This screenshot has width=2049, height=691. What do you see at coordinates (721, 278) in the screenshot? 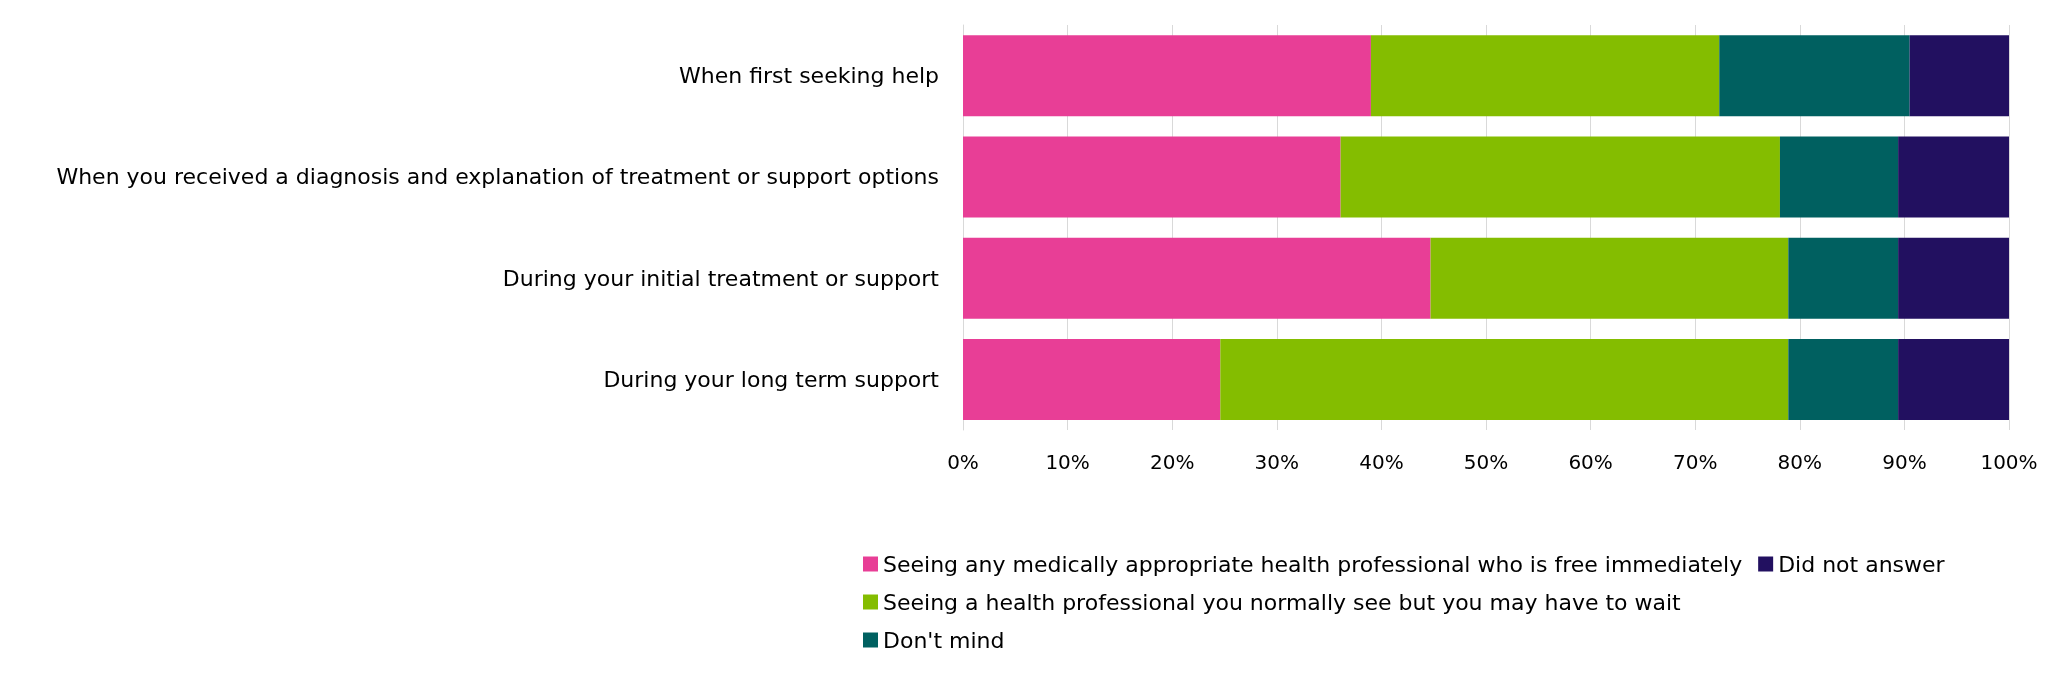
I see `y-tick-label: During your initial treatment or support` at bounding box center [721, 278].